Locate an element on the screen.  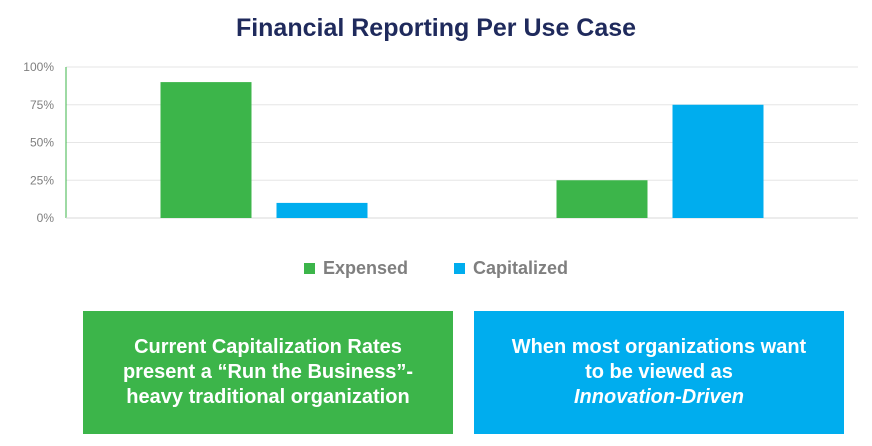
legend-item-expensed: Expensed is located at coordinates (355, 268).